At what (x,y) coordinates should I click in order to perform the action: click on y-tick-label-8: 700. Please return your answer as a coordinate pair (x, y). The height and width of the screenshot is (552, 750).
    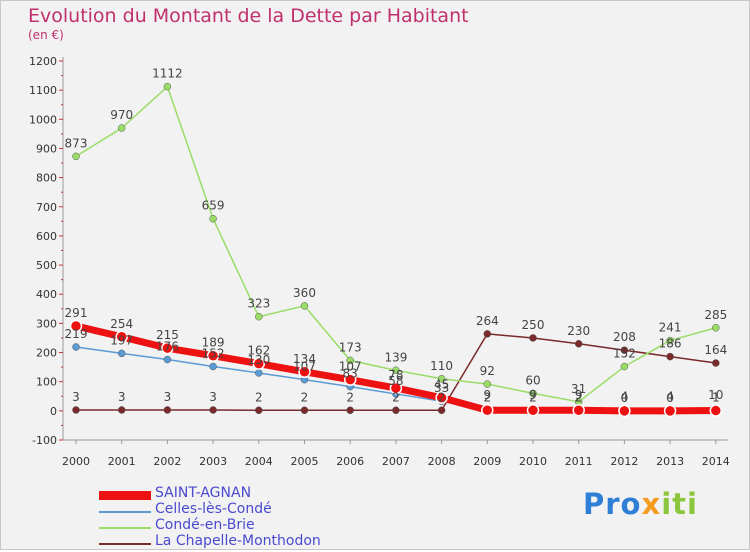
    Looking at the image, I should click on (46, 207).